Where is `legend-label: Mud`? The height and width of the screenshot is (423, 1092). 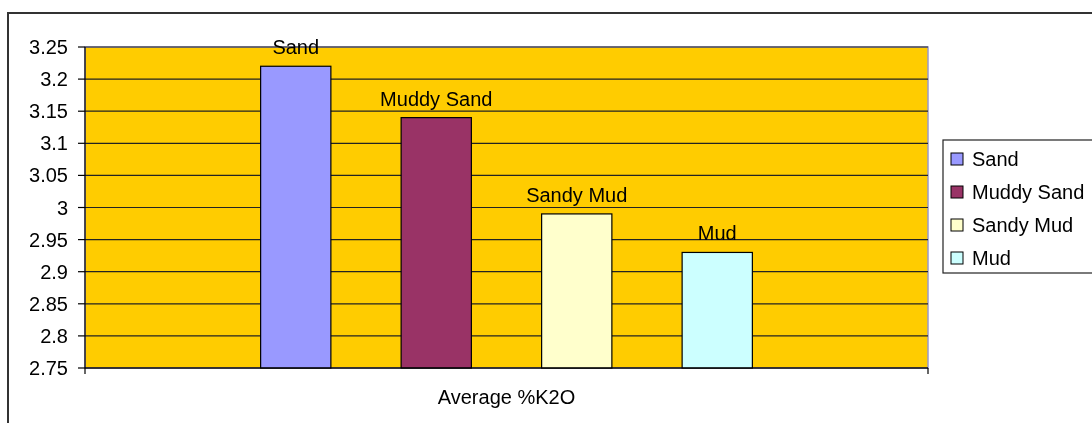 legend-label: Mud is located at coordinates (991, 258).